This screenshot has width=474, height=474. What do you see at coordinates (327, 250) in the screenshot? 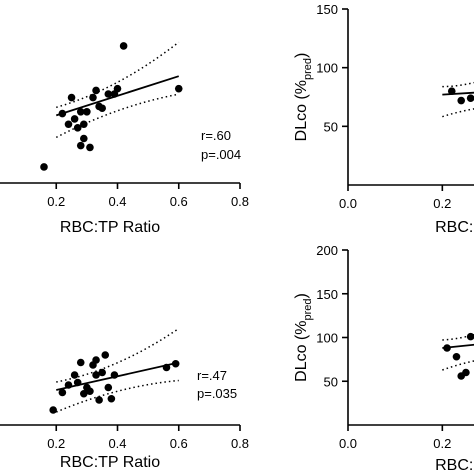
I see `y-tick-label: 200` at bounding box center [327, 250].